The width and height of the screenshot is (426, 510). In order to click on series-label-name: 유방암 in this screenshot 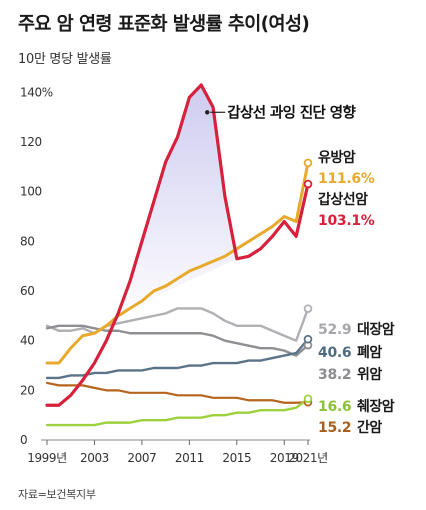, I will do `click(337, 157)`.